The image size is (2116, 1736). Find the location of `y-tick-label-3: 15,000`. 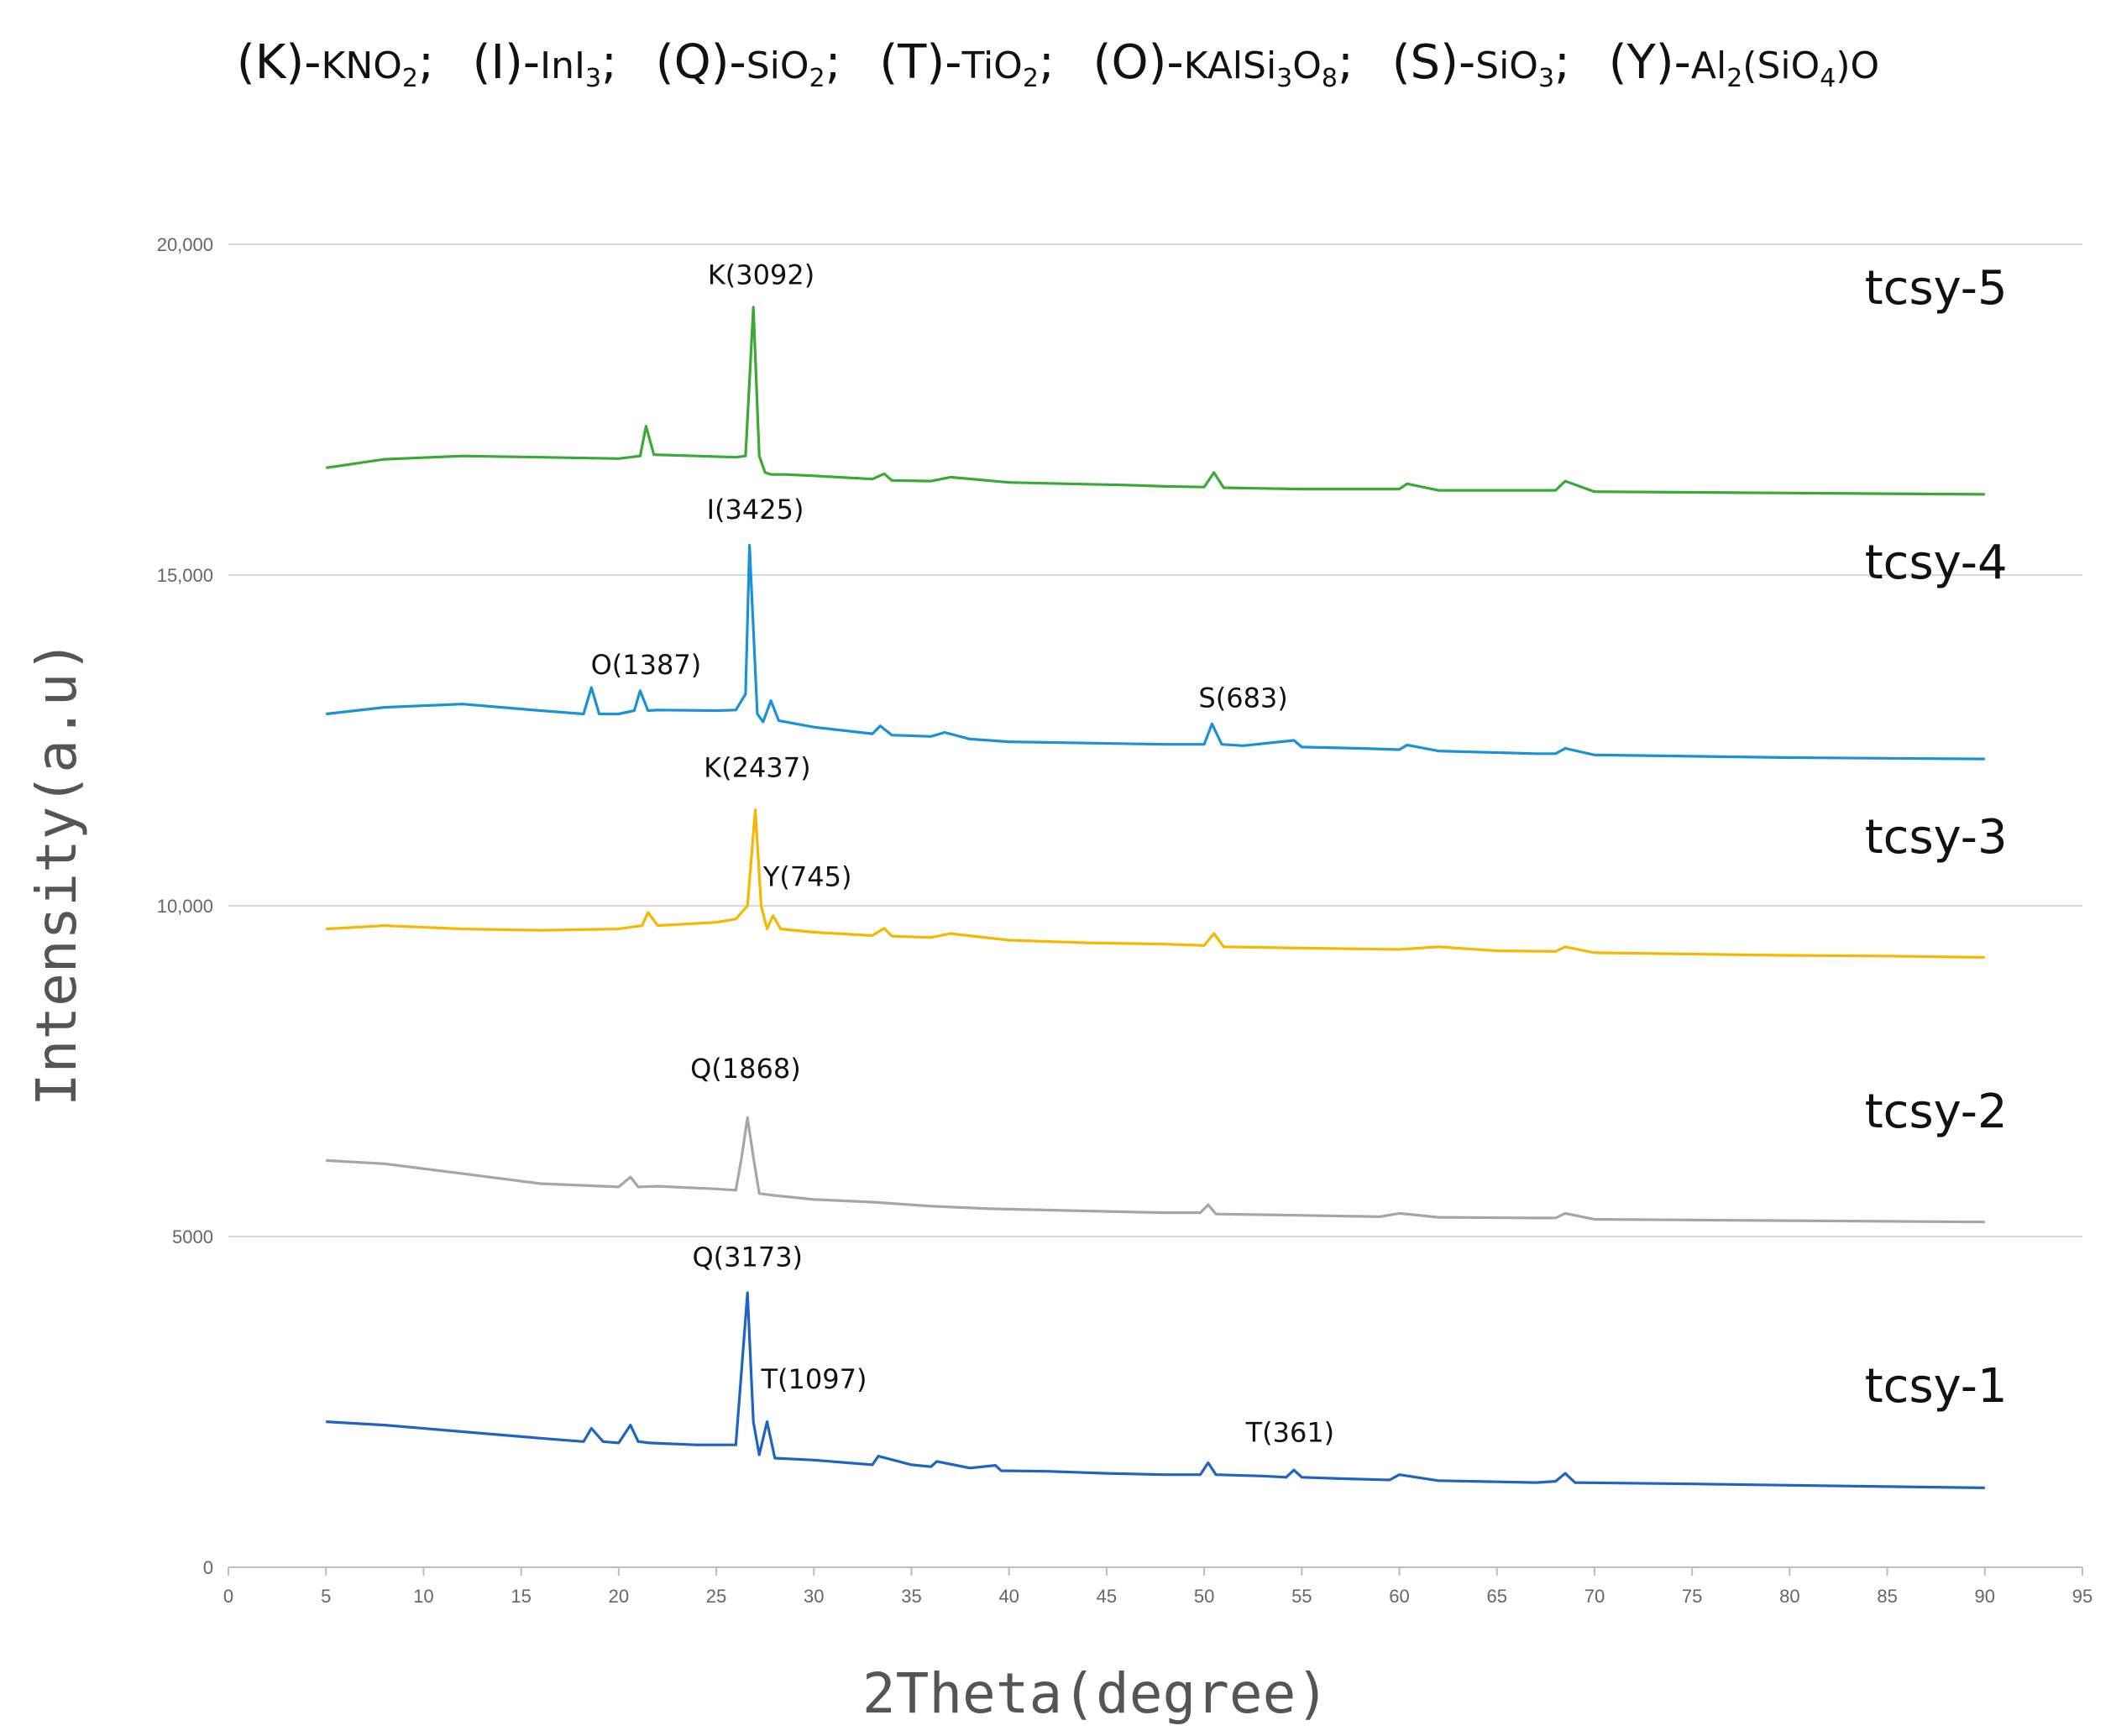

y-tick-label-3: 15,000 is located at coordinates (185, 575).